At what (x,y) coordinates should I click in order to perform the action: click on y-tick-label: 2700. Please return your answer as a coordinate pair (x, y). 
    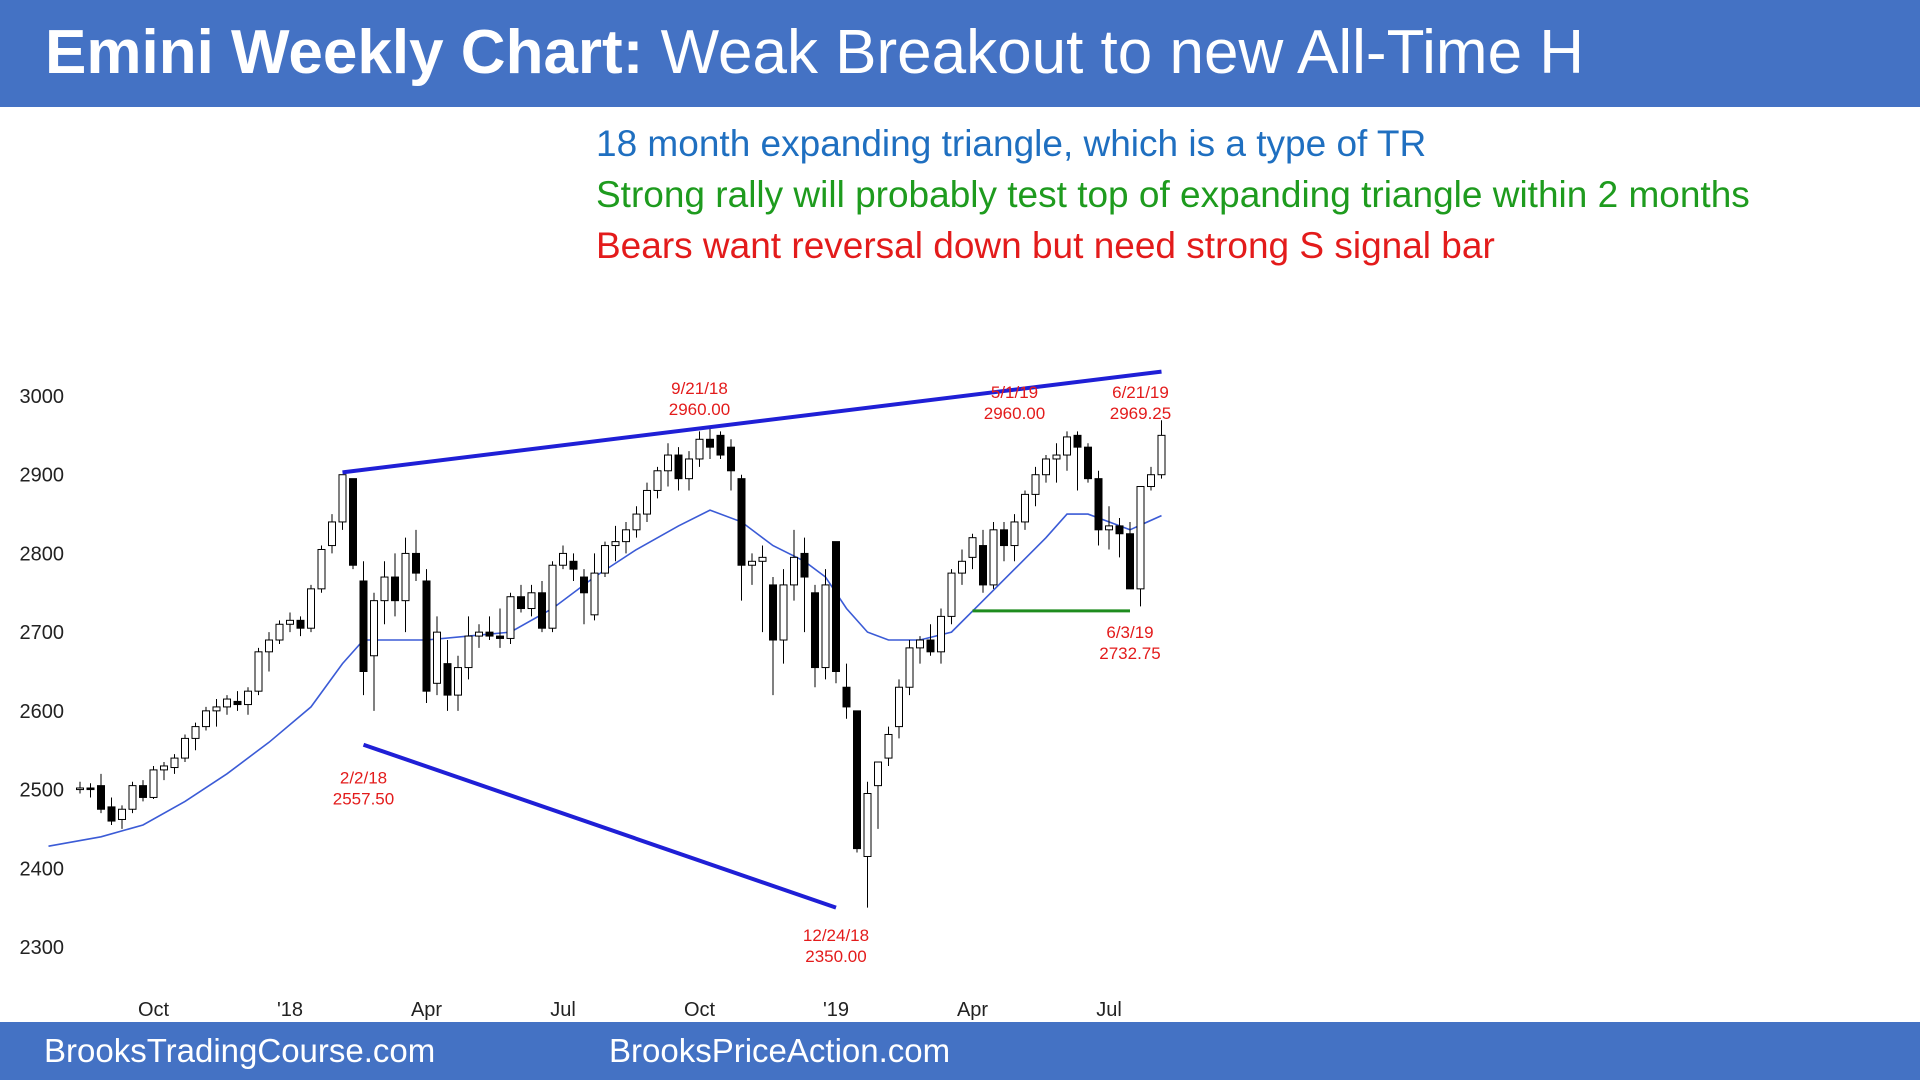
    Looking at the image, I should click on (42, 633).